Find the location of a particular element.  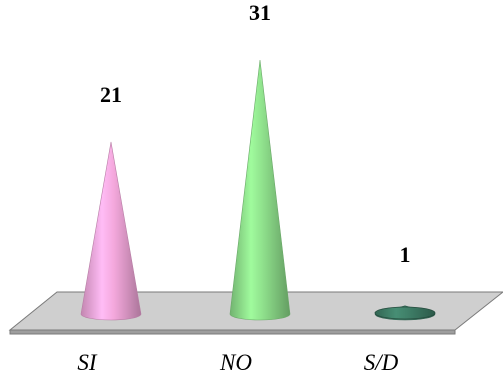

cone-s-d is located at coordinates (405, 313).